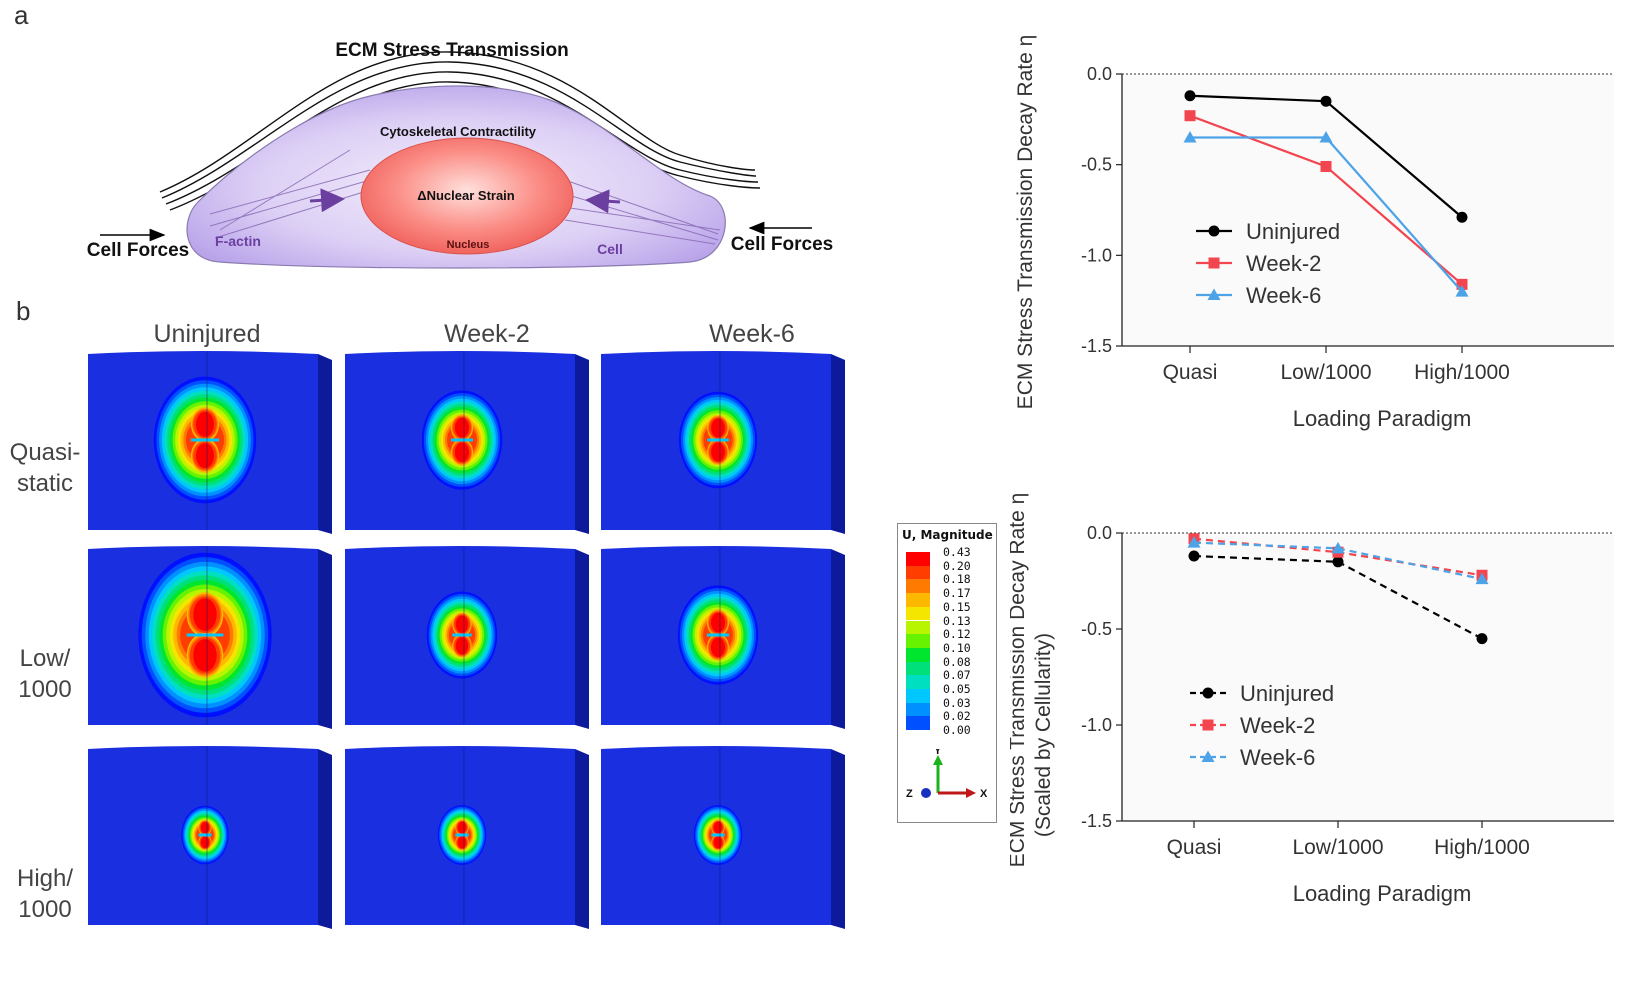  Describe the element at coordinates (238, 241) in the screenshot. I see `f-actin-label: F-actin` at that location.